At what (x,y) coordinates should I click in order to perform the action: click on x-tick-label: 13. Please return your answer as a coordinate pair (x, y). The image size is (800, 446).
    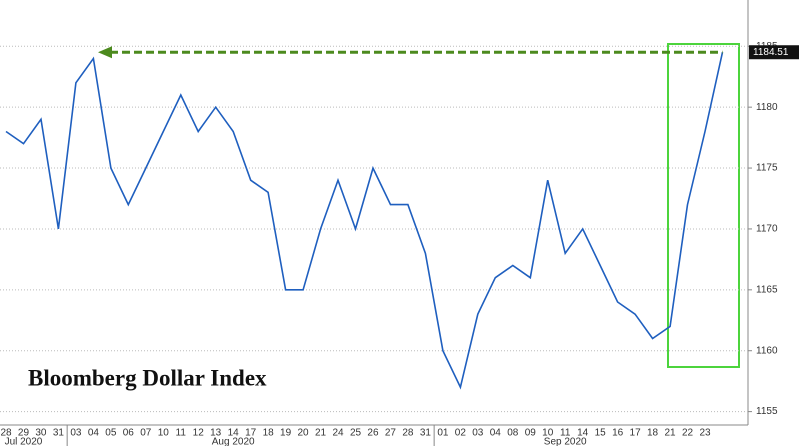
    Looking at the image, I should click on (216, 433).